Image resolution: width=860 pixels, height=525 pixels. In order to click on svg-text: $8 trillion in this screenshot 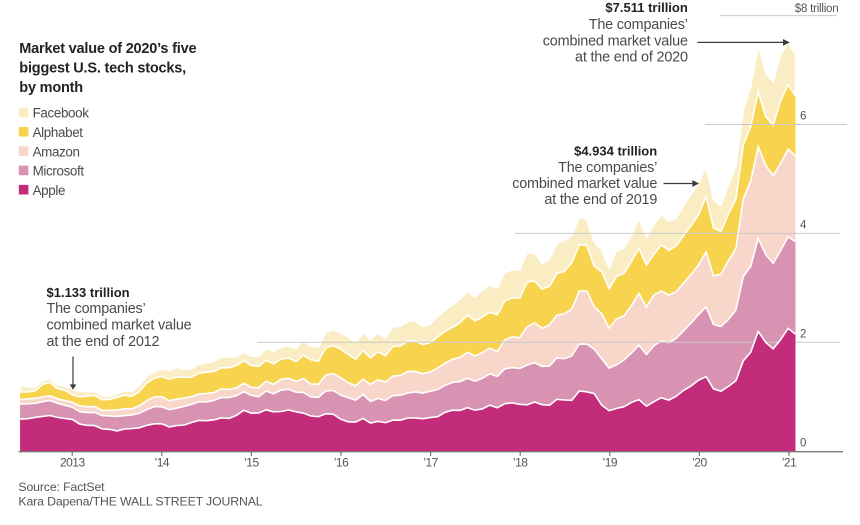, I will do `click(817, 9)`.